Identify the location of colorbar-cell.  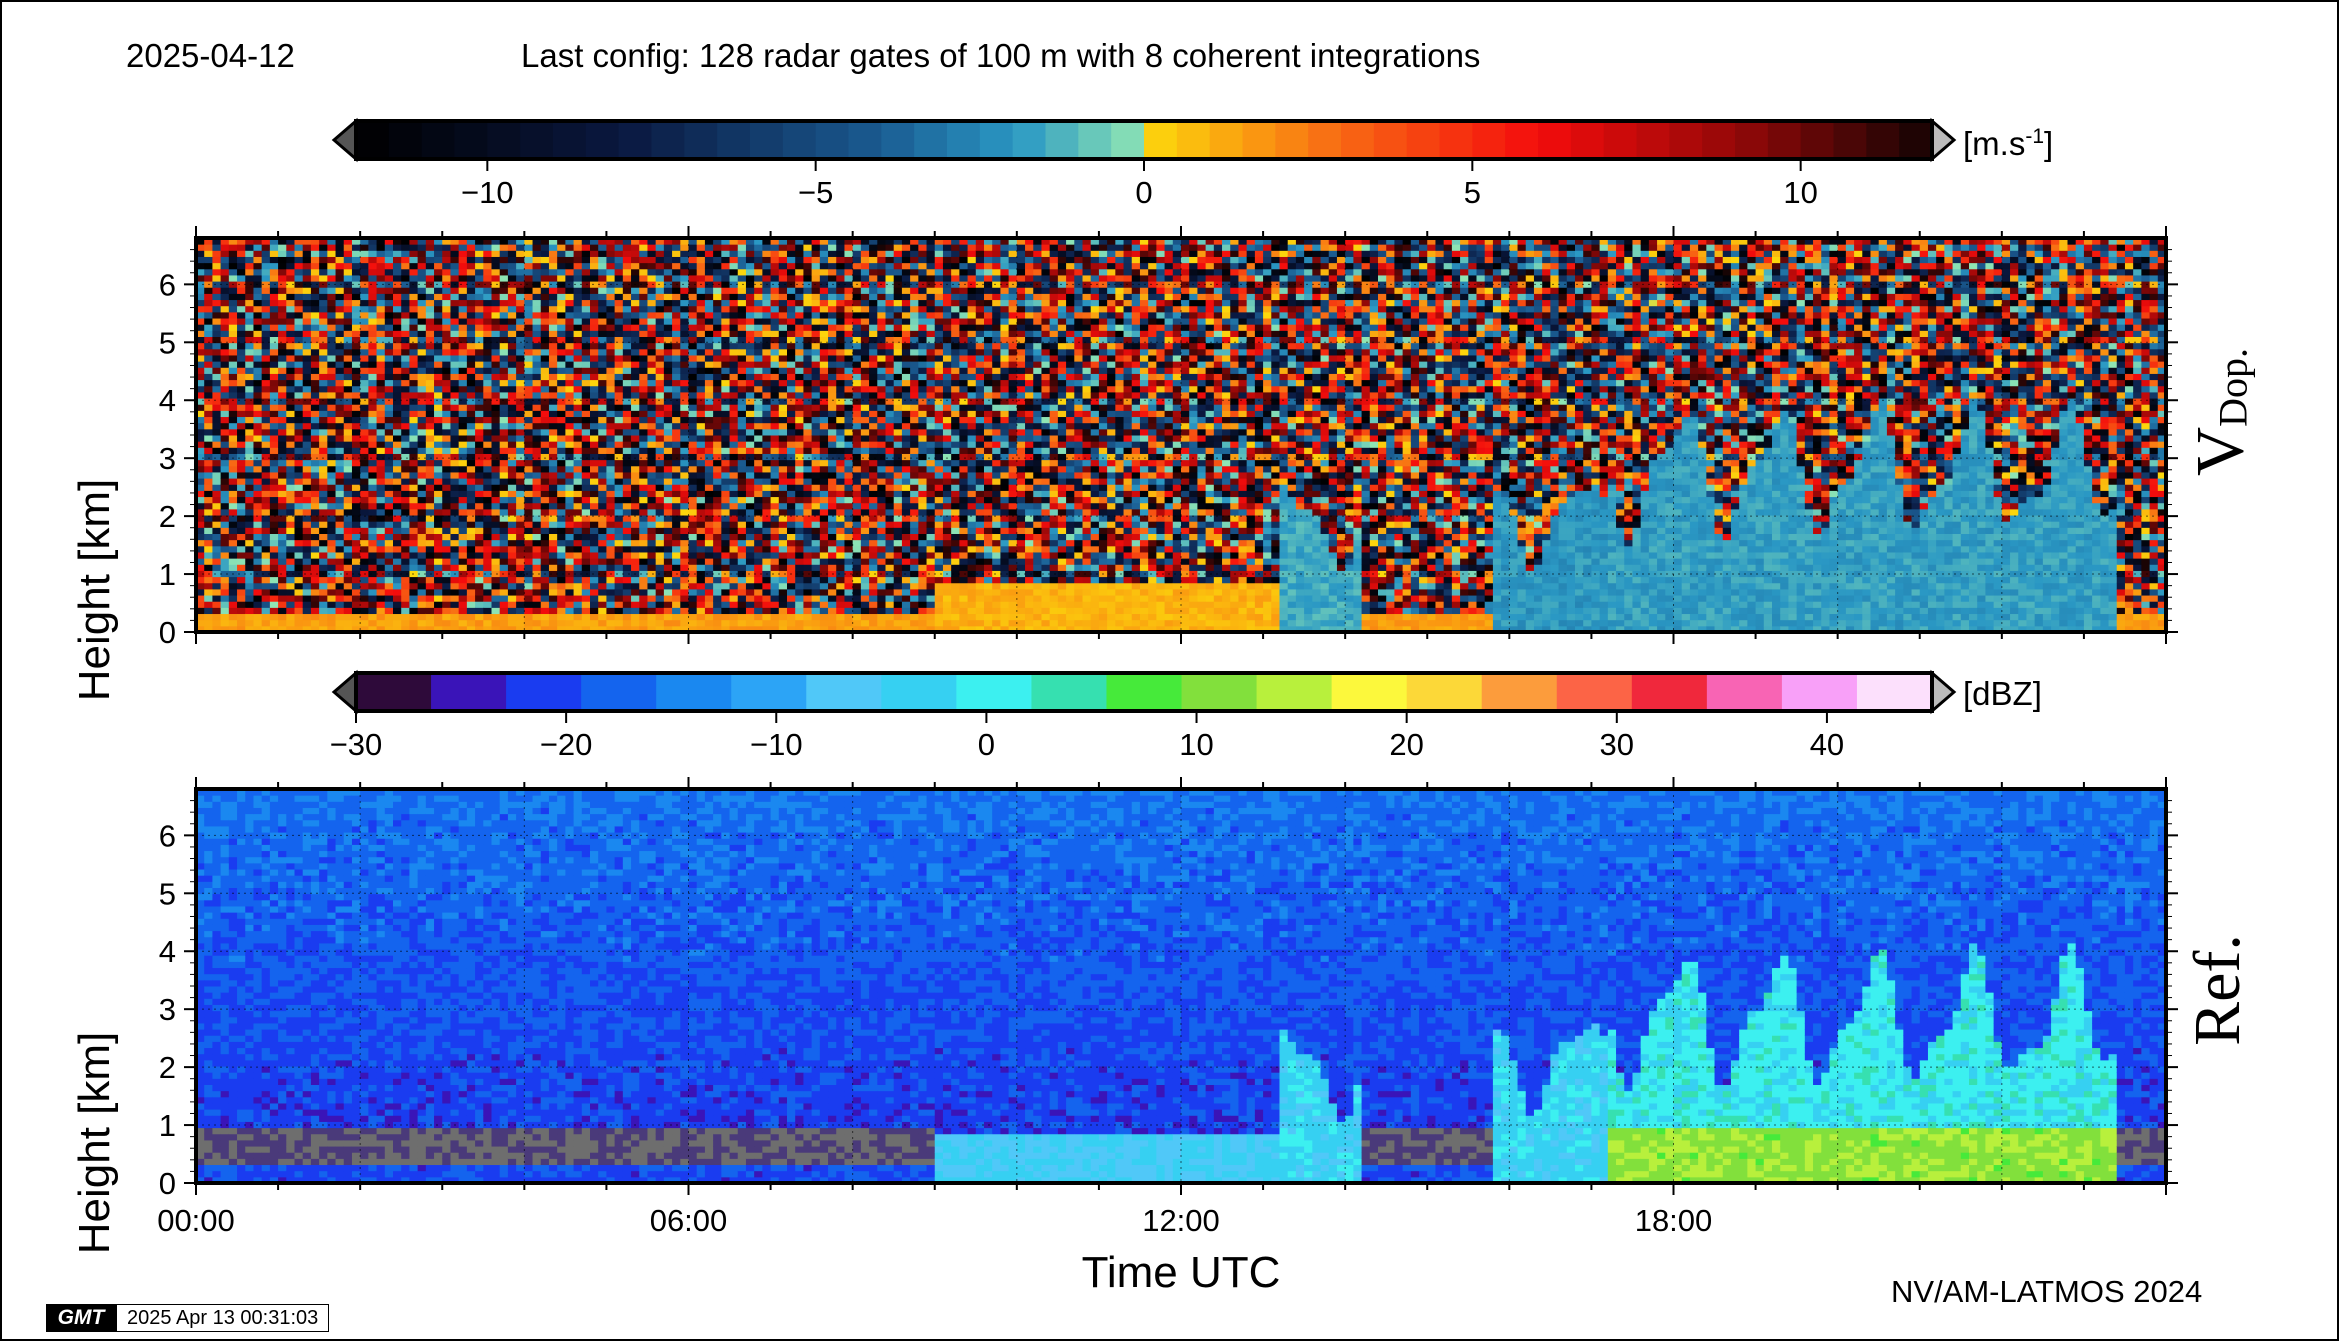
(1445, 692).